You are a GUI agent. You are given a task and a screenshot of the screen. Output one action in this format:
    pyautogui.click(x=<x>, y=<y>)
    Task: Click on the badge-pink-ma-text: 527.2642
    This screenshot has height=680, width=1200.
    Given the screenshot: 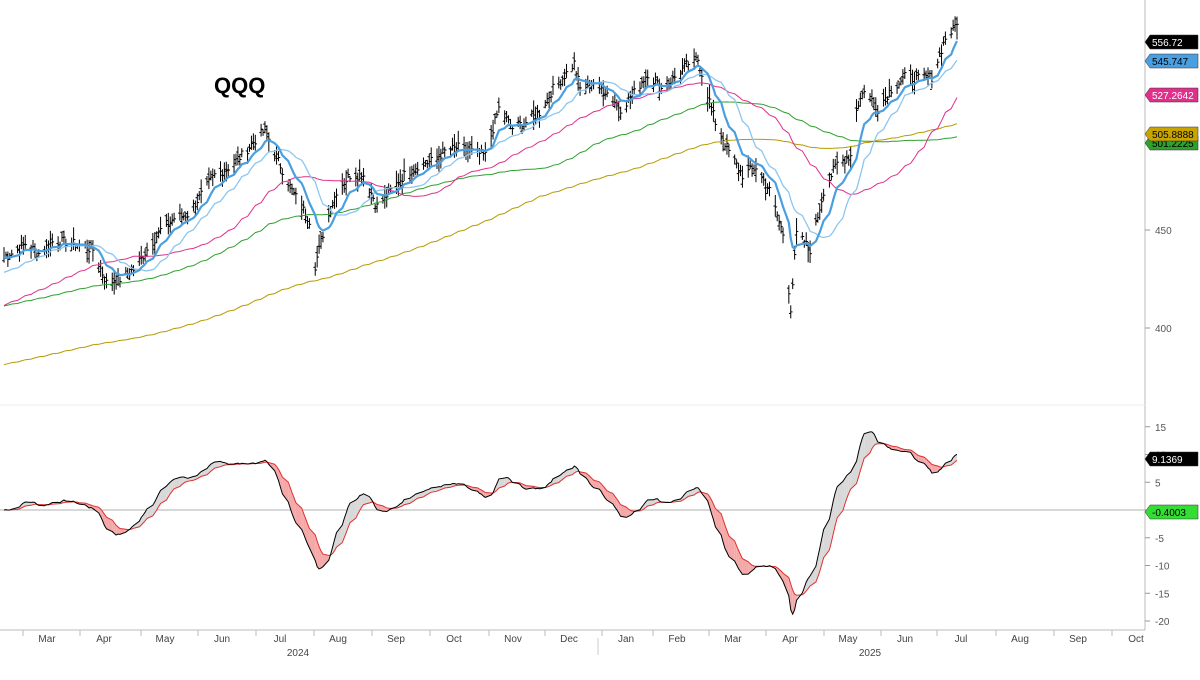 What is the action you would take?
    pyautogui.click(x=1173, y=96)
    